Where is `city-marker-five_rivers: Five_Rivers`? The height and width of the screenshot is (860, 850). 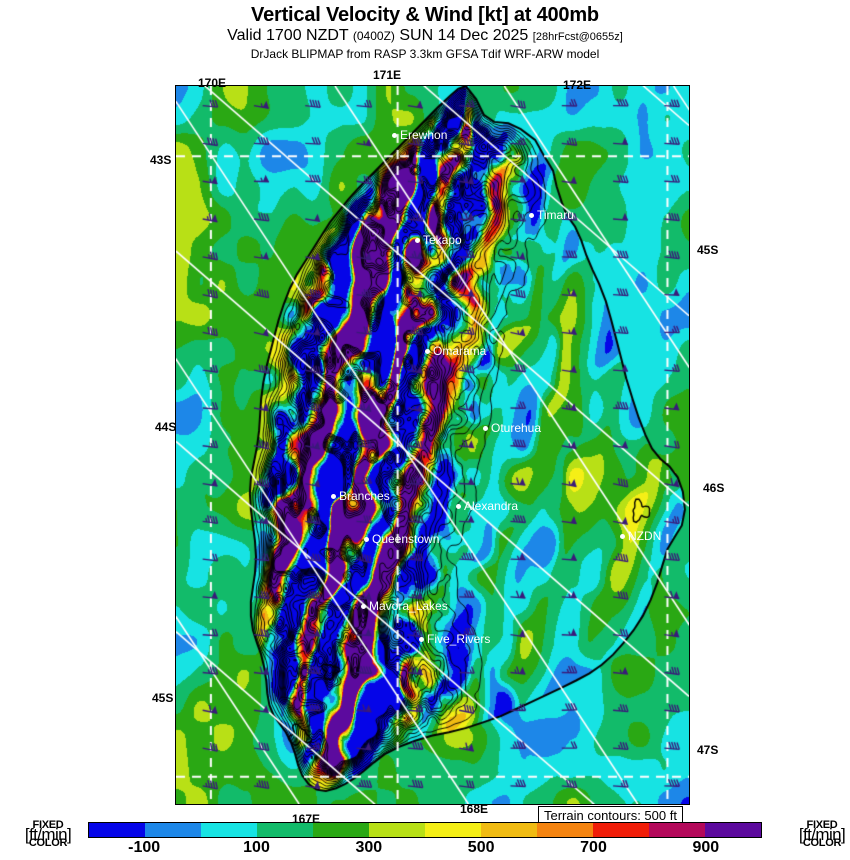
city-marker-five_rivers: Five_Rivers is located at coordinates (454, 639).